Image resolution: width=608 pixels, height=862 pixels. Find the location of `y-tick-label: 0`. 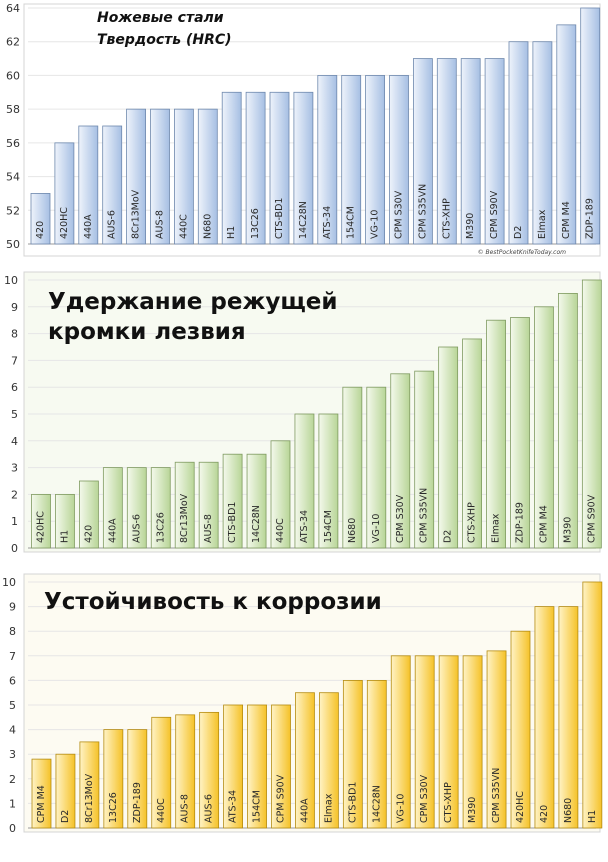

y-tick-label: 0 is located at coordinates (14, 548).